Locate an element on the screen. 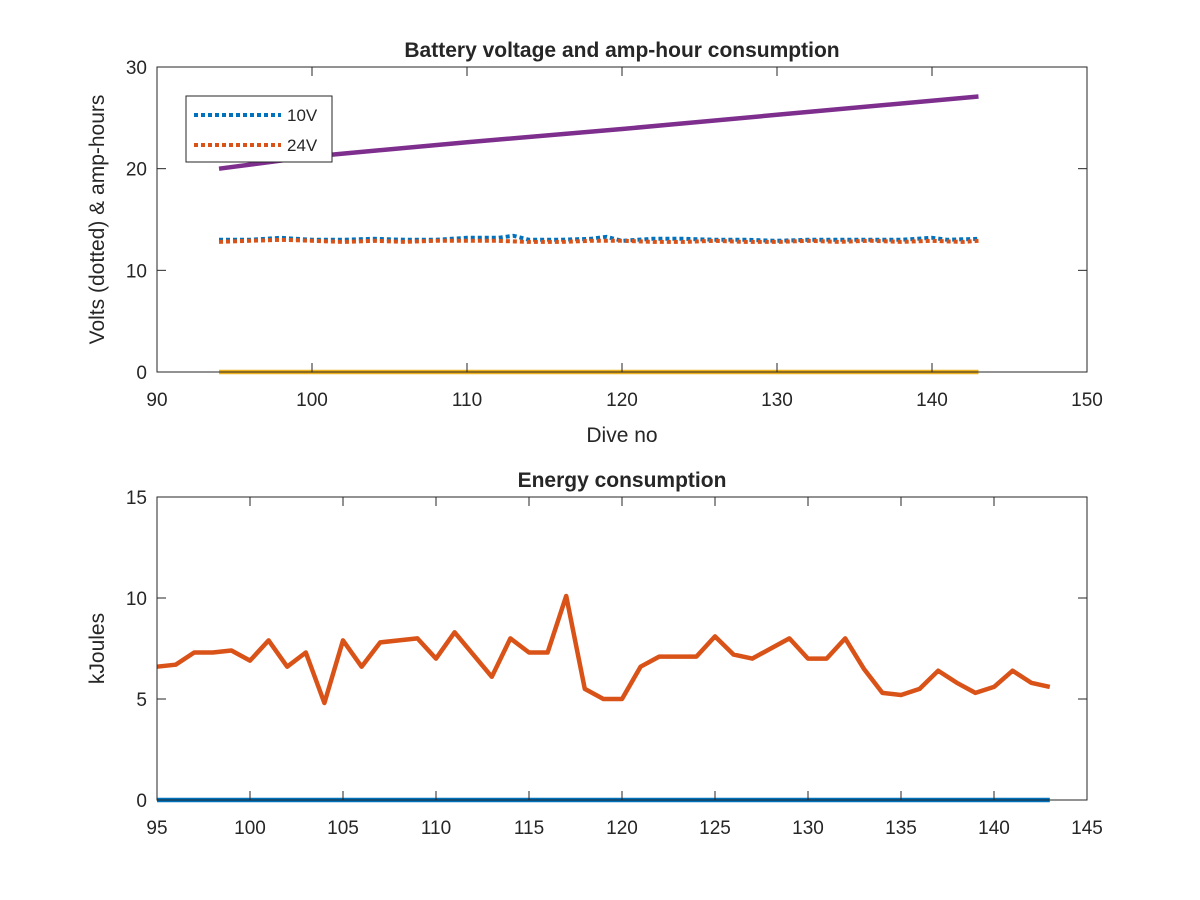 This screenshot has width=1200, height=900. legend-label-10v: 10V is located at coordinates (302, 115).